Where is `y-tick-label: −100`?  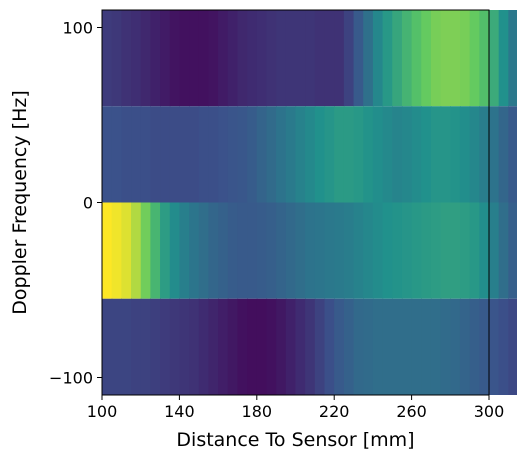
y-tick-label: −100 is located at coordinates (71, 378).